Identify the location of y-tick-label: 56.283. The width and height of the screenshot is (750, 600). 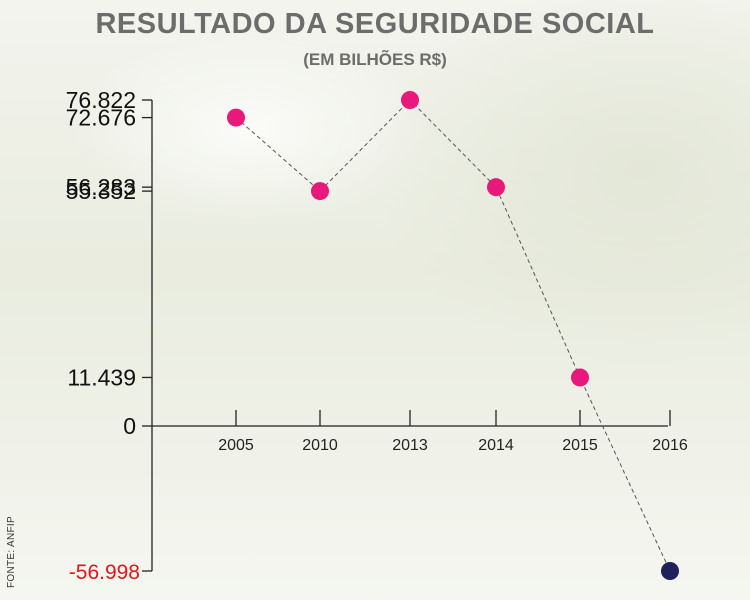
(101, 187).